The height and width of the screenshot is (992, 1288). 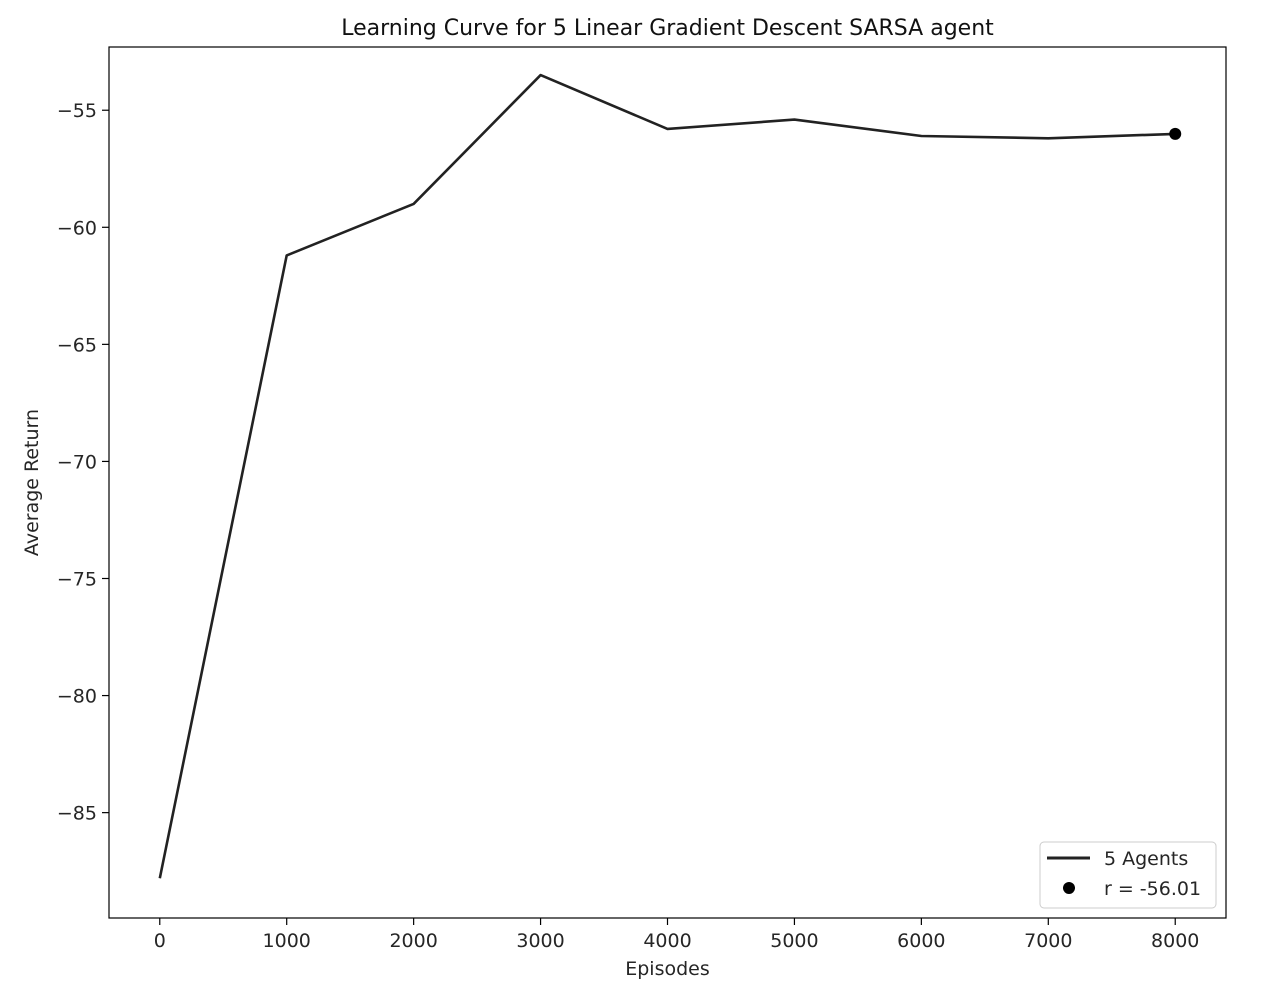 What do you see at coordinates (1175, 941) in the screenshot?
I see `x-tick-label: 8000` at bounding box center [1175, 941].